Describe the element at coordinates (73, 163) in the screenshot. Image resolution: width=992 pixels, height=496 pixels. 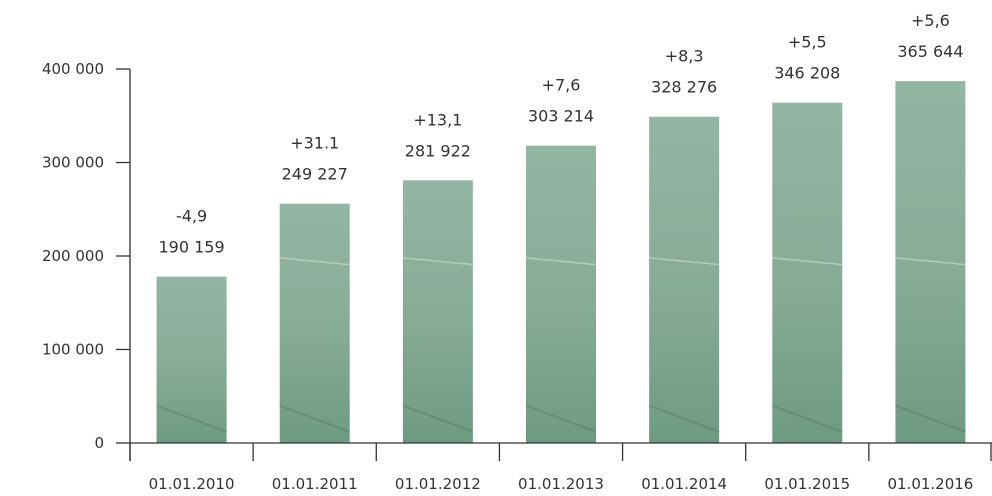
I see `y-tick-label: 300 000` at that location.